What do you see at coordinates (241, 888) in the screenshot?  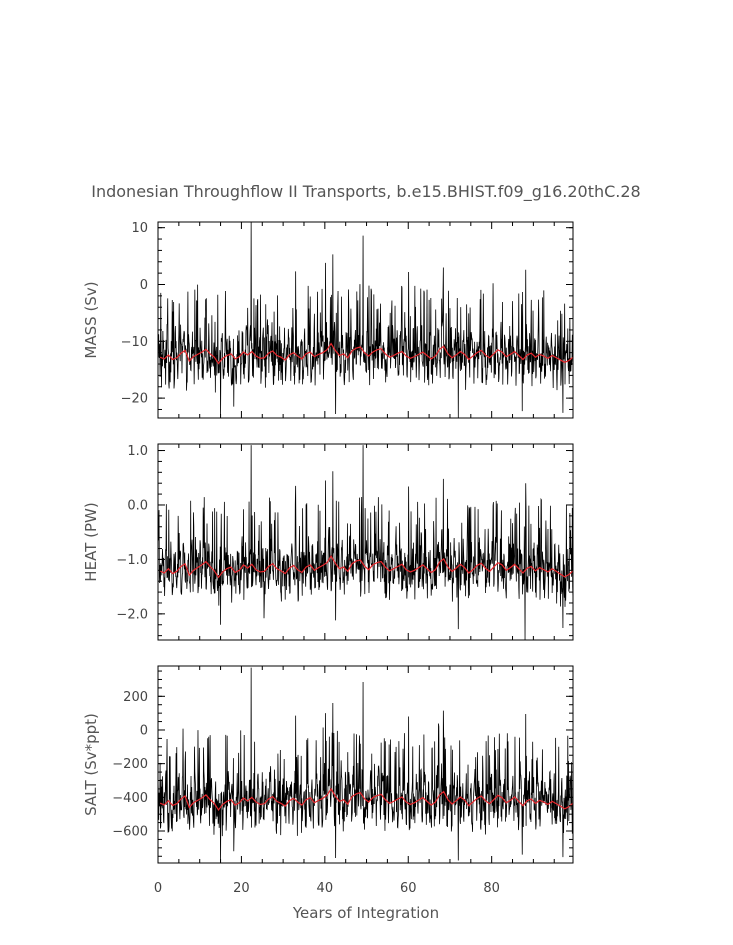 I see `x-tick-label: 20` at bounding box center [241, 888].